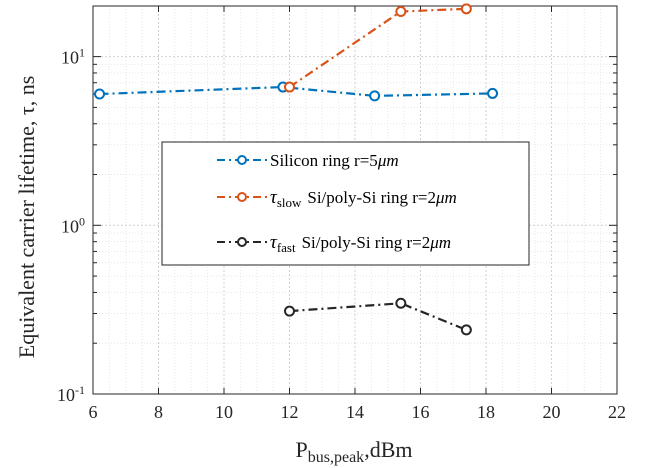 The image size is (645, 468). What do you see at coordinates (290, 412) in the screenshot?
I see `x-tick-label: 12` at bounding box center [290, 412].